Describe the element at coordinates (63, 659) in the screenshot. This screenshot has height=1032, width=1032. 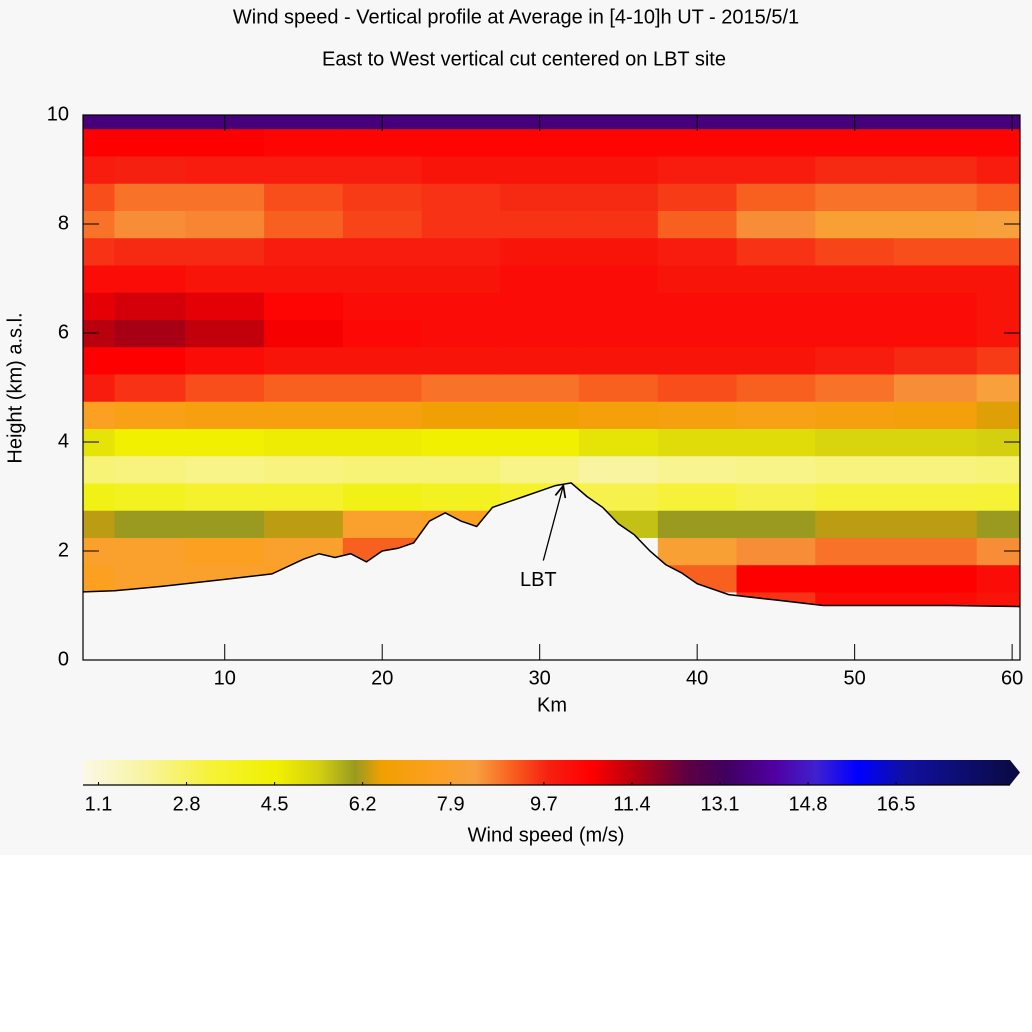
I see `y-tick-label: 0` at that location.